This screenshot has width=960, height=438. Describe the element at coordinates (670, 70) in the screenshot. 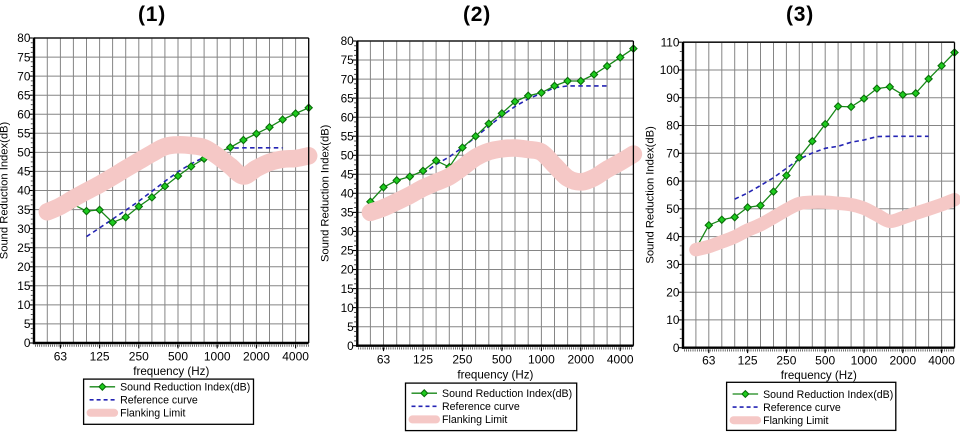

I see `svg-text: 100` at that location.